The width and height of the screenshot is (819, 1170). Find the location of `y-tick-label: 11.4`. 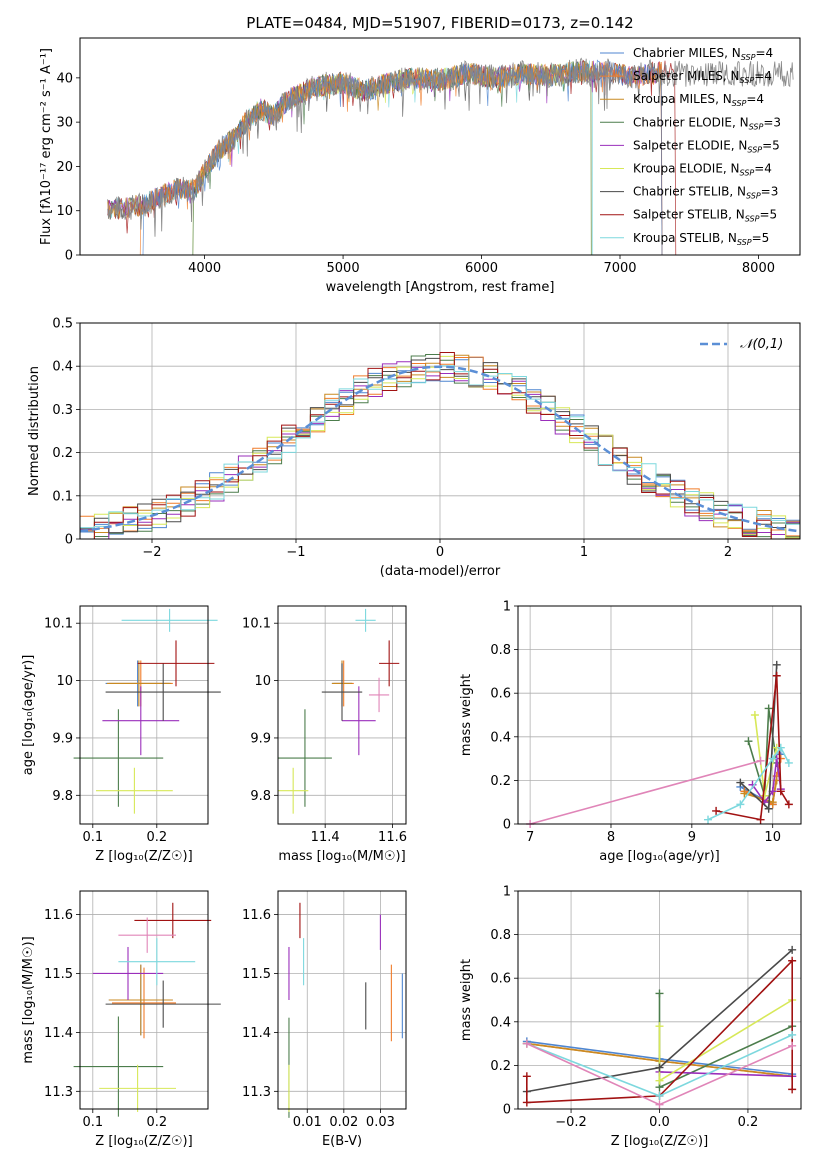

y-tick-label: 11.4 is located at coordinates (256, 1033).